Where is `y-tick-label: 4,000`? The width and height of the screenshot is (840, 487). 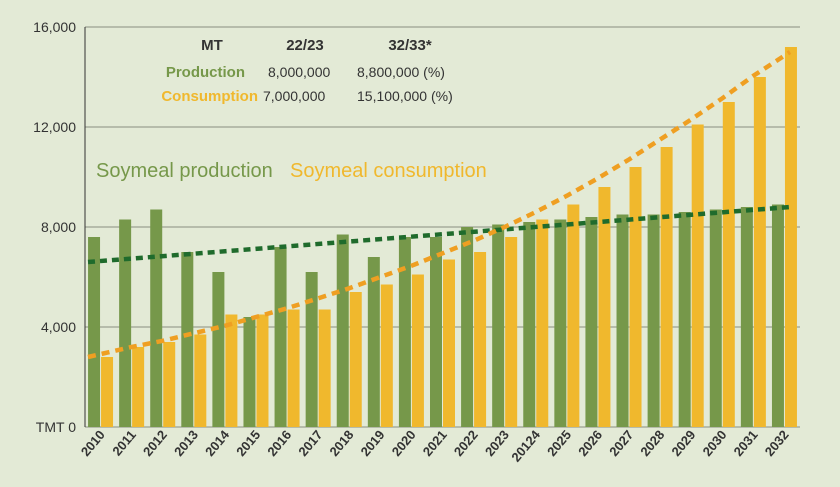
y-tick-label: 4,000 is located at coordinates (58, 327).